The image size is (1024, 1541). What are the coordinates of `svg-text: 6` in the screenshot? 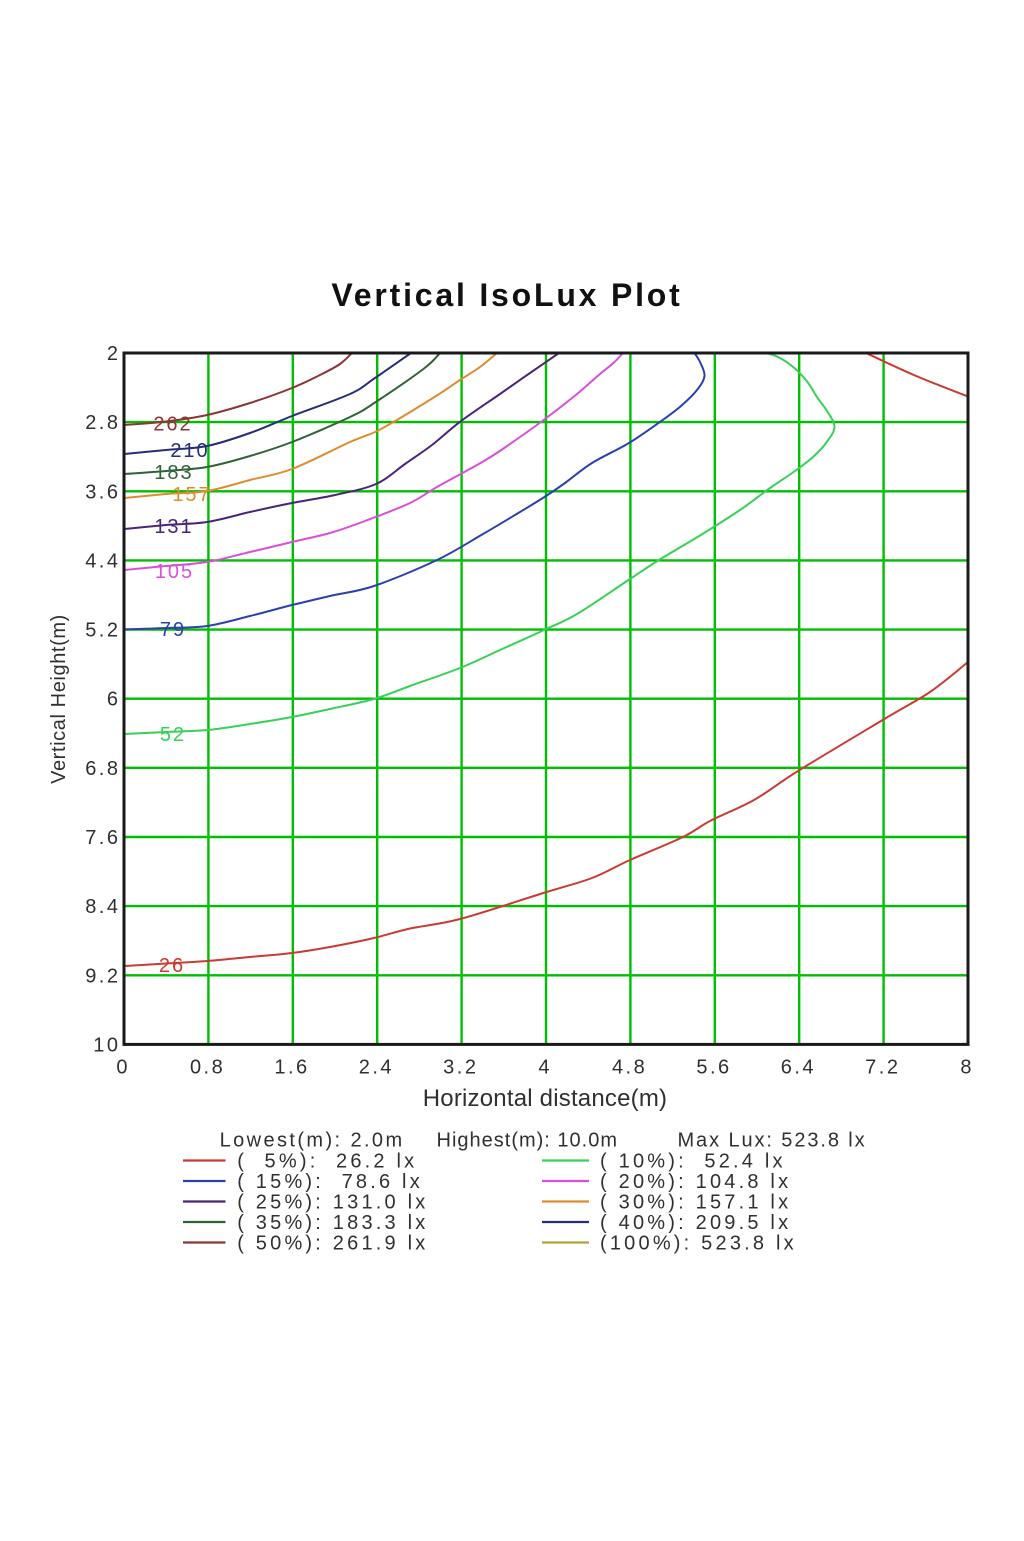 It's located at (114, 700).